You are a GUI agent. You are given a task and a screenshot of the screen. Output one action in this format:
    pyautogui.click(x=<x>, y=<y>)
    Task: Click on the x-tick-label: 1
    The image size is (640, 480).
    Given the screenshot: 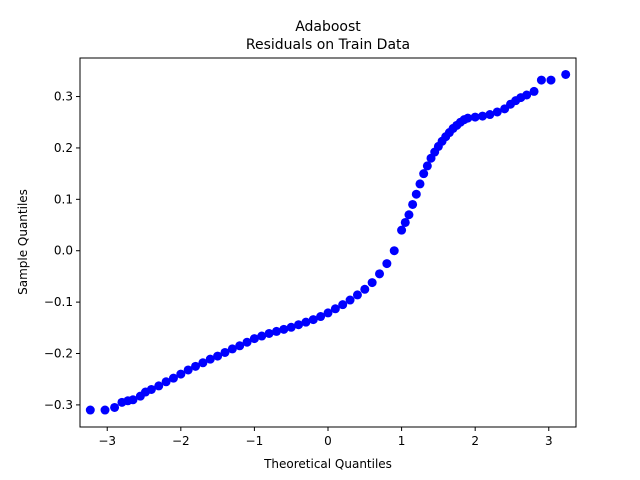 What is the action you would take?
    pyautogui.click(x=402, y=441)
    